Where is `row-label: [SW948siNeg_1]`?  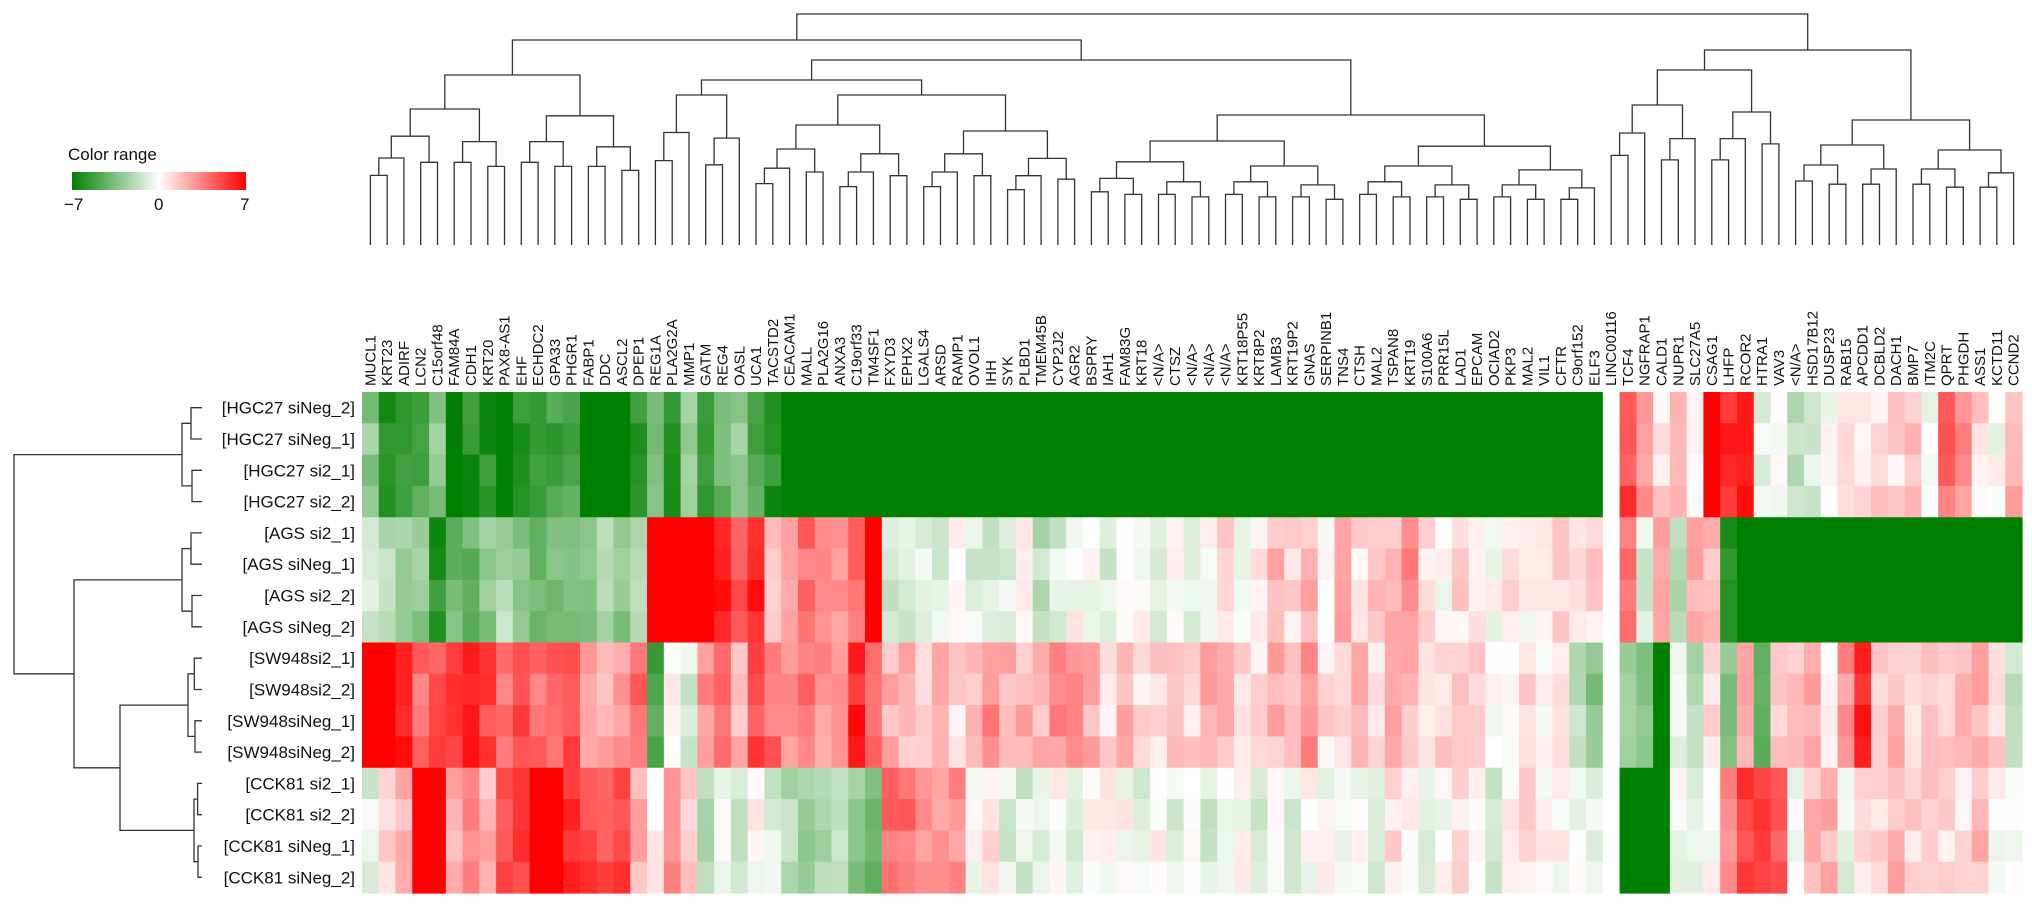
row-label: [SW948siNeg_1] is located at coordinates (291, 721).